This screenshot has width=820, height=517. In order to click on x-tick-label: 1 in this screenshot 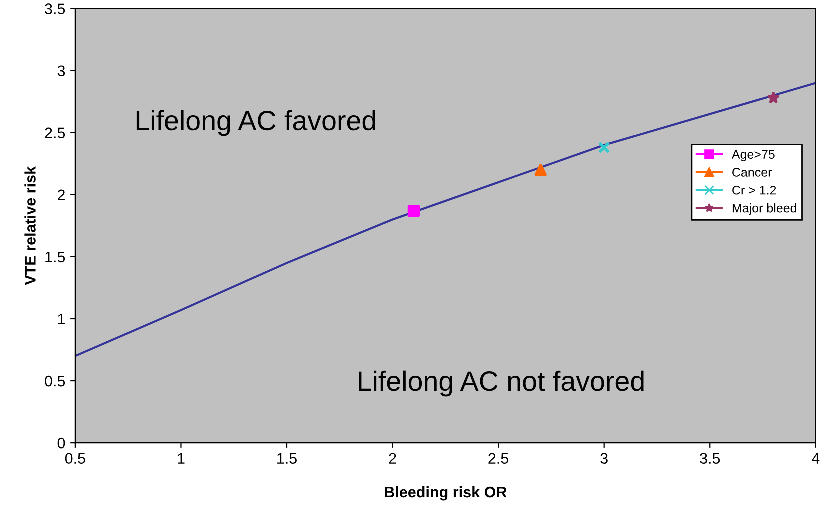, I will do `click(181, 458)`.